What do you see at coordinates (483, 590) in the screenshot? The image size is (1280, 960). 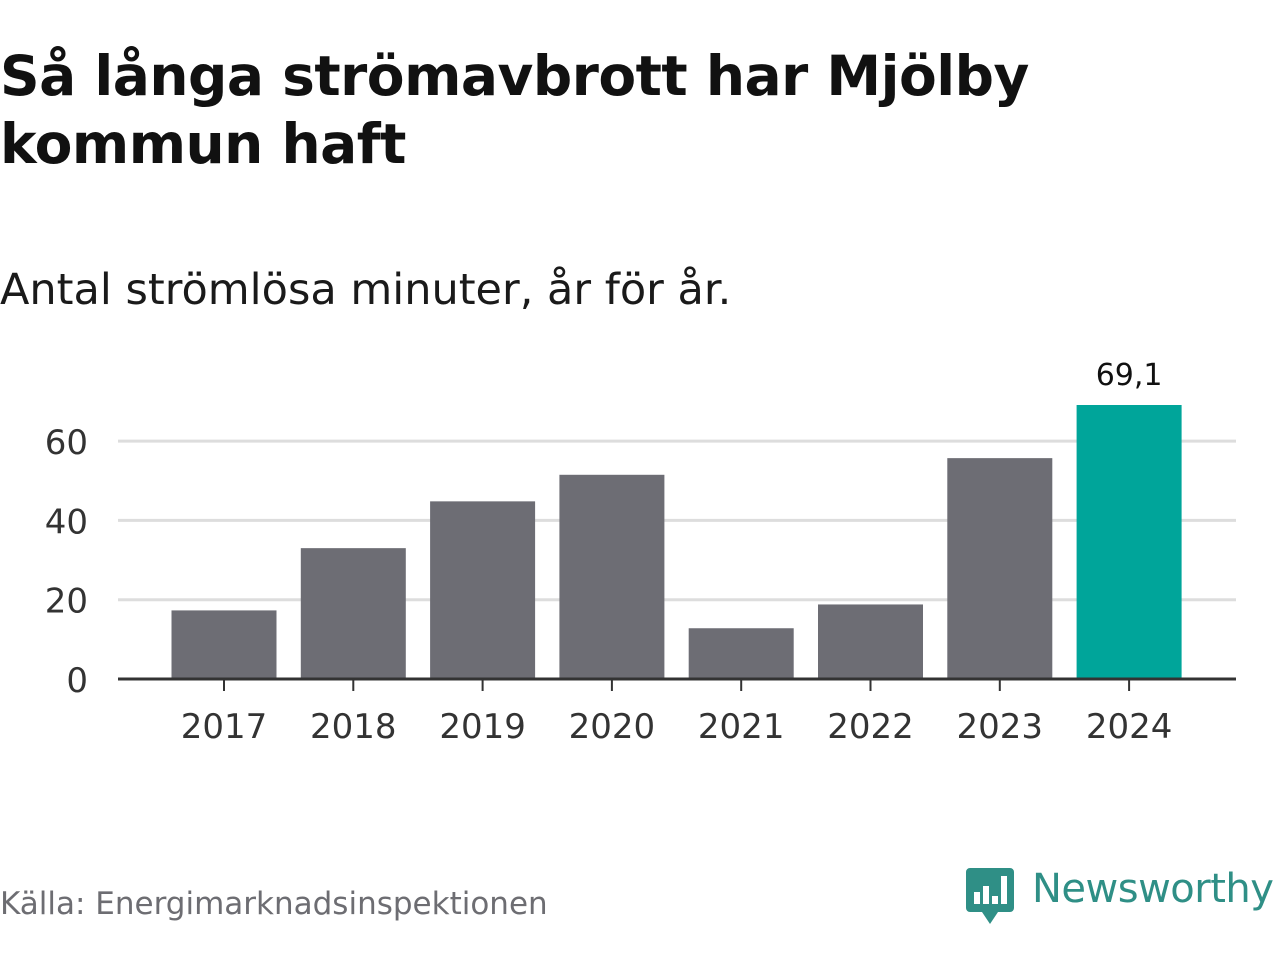 I see `bar-2019` at bounding box center [483, 590].